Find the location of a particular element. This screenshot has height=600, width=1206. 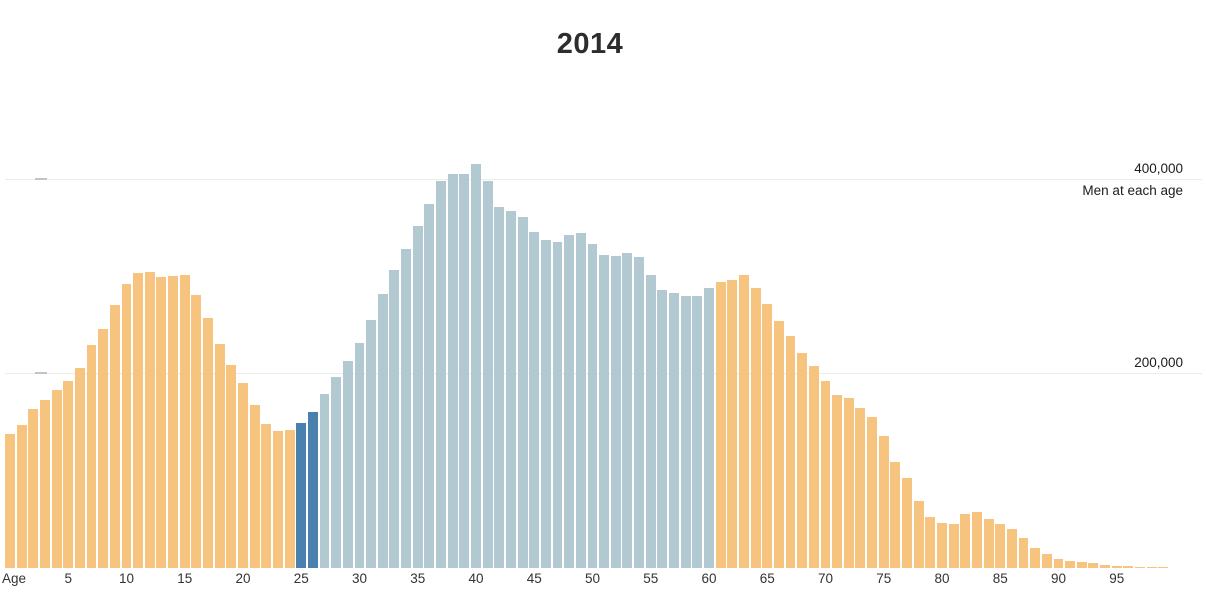

x-axis-tick-label-20: 20 is located at coordinates (243, 578).